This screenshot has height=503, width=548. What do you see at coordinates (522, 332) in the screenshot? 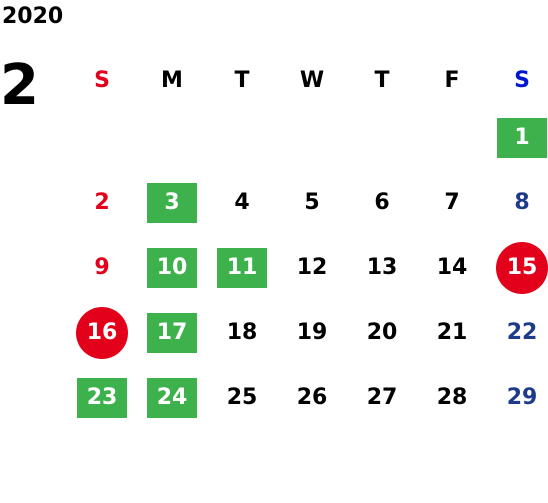
I see `day-number: 22` at bounding box center [522, 332].